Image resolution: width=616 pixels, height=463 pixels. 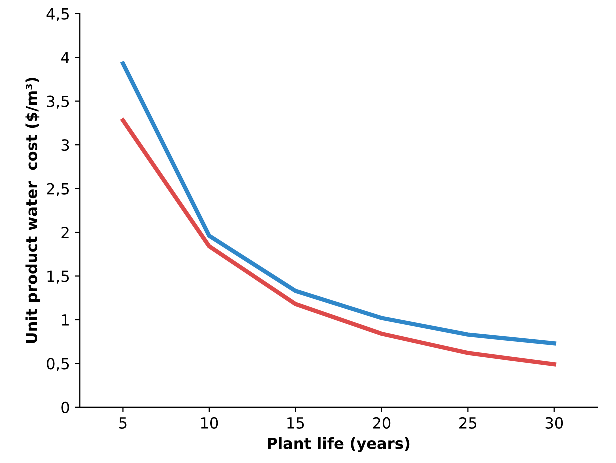 I want to click on y-tick-label: 4, so click(x=65, y=58).